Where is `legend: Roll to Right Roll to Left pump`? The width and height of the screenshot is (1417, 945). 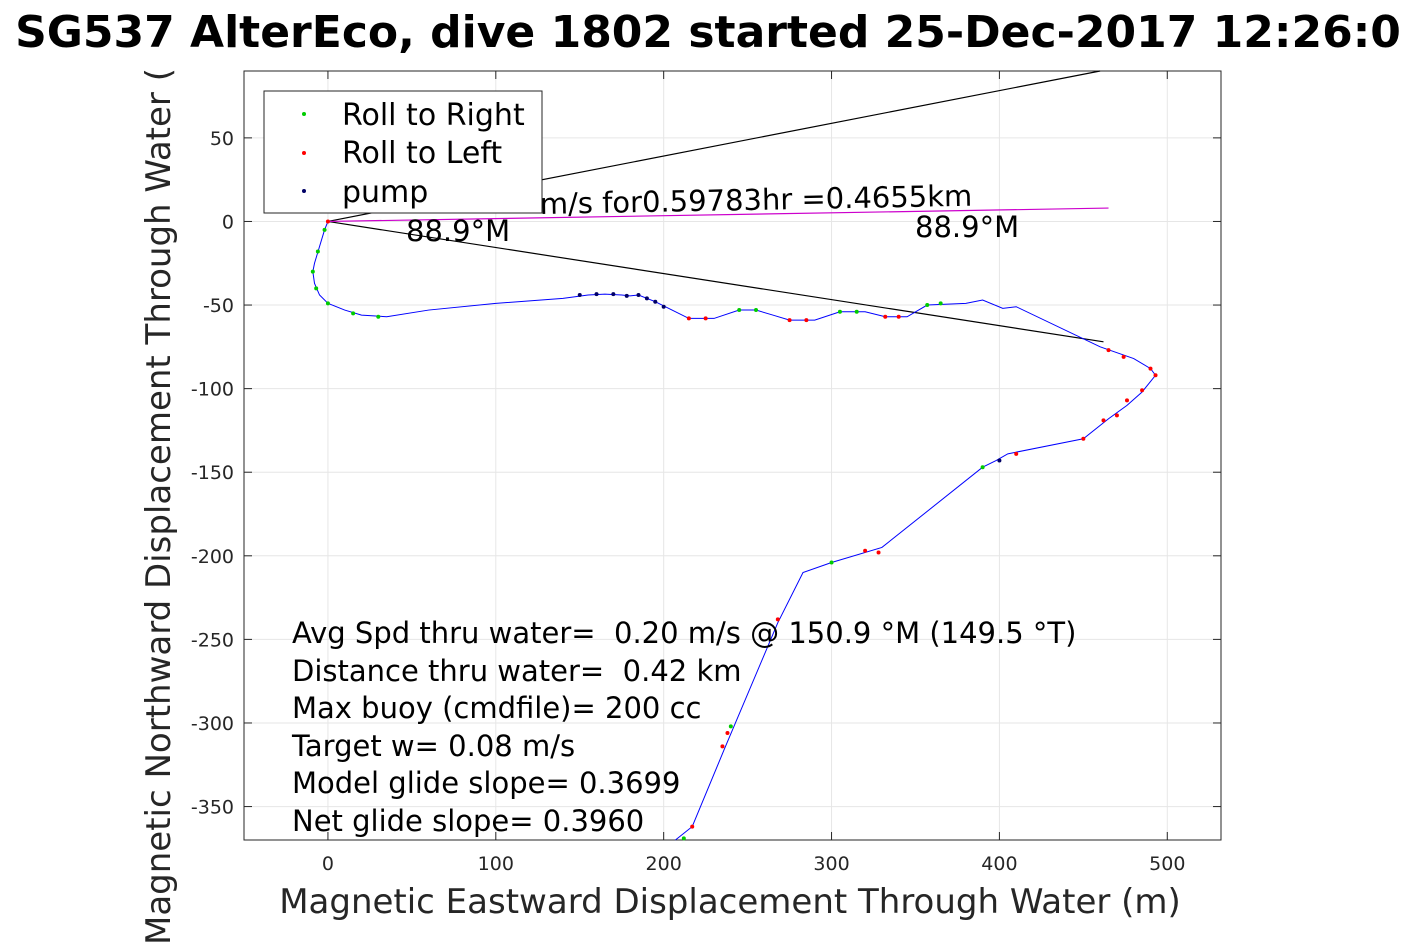
legend: Roll to Right Roll to Left pump is located at coordinates (403, 152).